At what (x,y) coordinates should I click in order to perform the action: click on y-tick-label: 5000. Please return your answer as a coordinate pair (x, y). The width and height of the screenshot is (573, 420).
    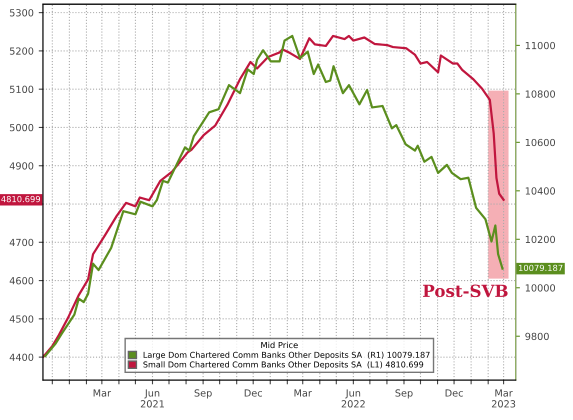
    Looking at the image, I should click on (22, 128).